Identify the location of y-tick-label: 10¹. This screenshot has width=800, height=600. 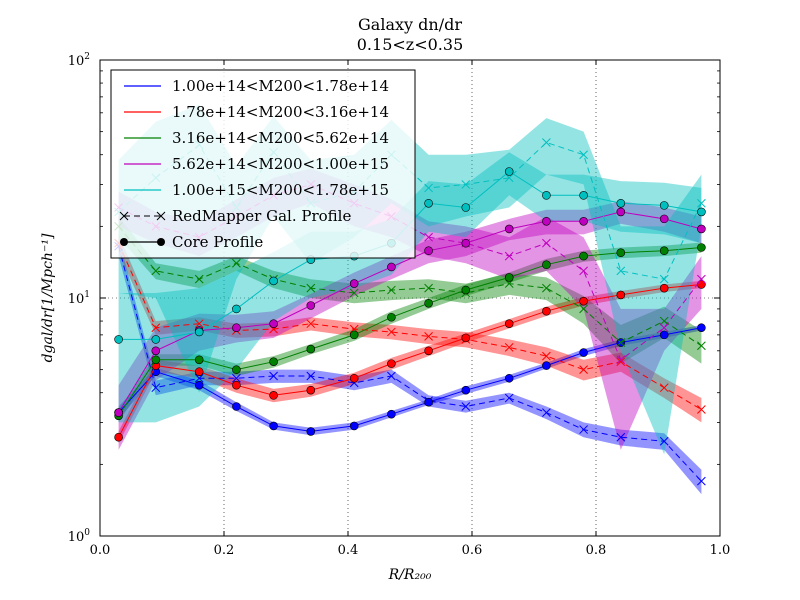
(79, 298).